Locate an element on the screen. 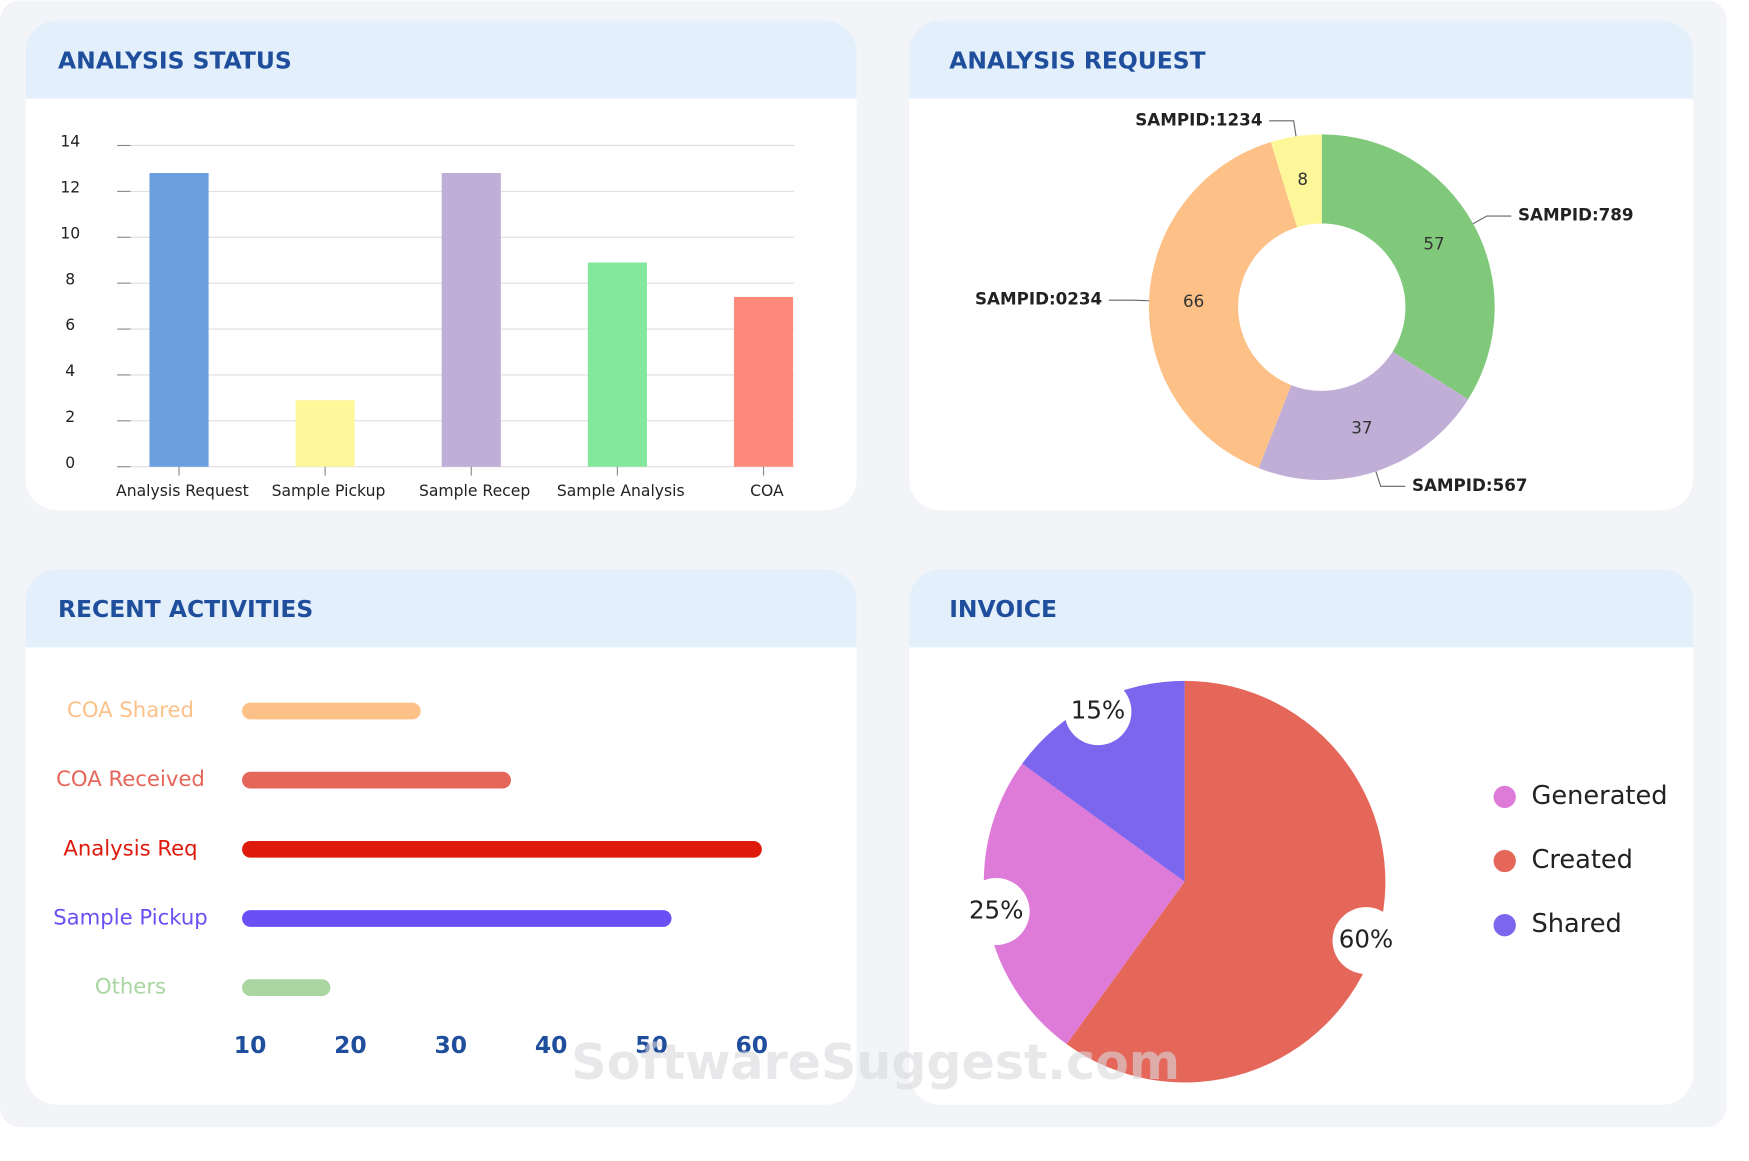 The image size is (1749, 1161). category-label: SAMPID:1234 is located at coordinates (1198, 119).